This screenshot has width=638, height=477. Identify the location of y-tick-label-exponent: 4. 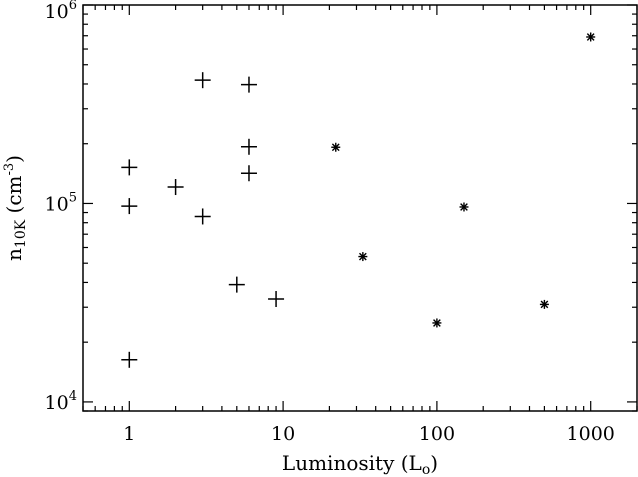
(73, 396).